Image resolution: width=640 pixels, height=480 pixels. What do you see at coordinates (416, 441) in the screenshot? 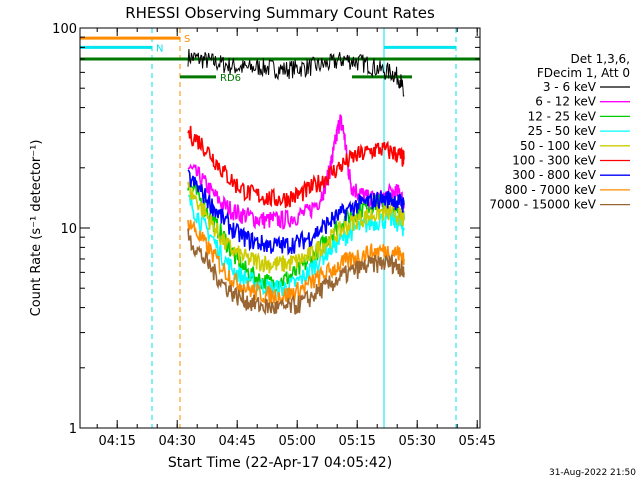
I see `x-tick-label-5: 05:30` at bounding box center [416, 441].